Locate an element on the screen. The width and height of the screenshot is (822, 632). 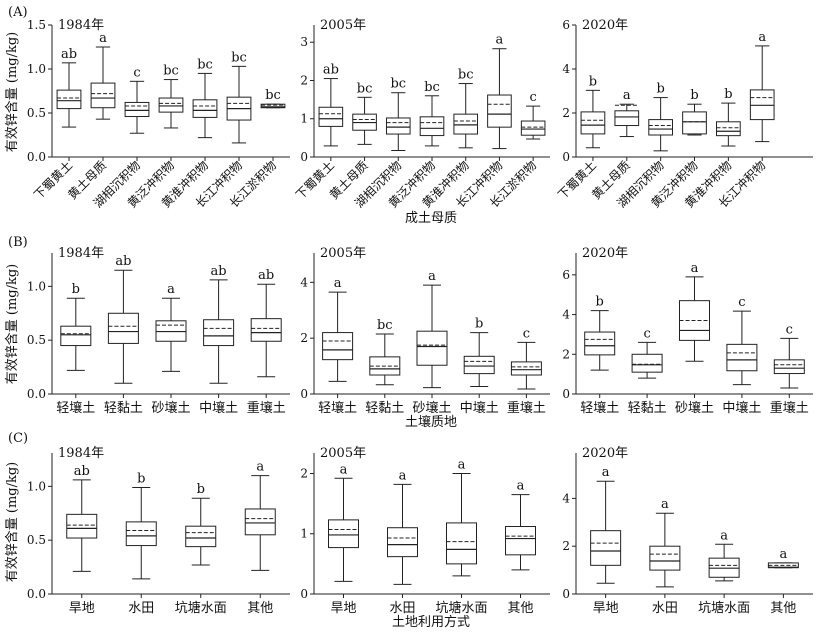
subplot-c-2: 2020年 0 2 4 a 旱地 a 水田 a 坑塘水面 a 其他 is located at coordinates (687, 531).